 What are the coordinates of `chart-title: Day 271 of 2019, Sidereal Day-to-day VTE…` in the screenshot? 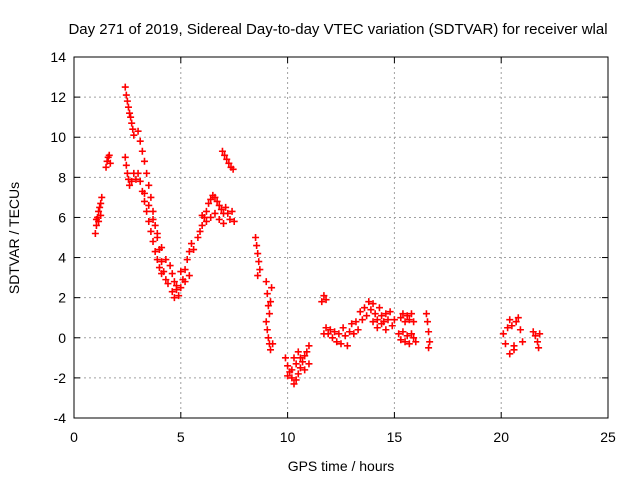 It's located at (337, 29).